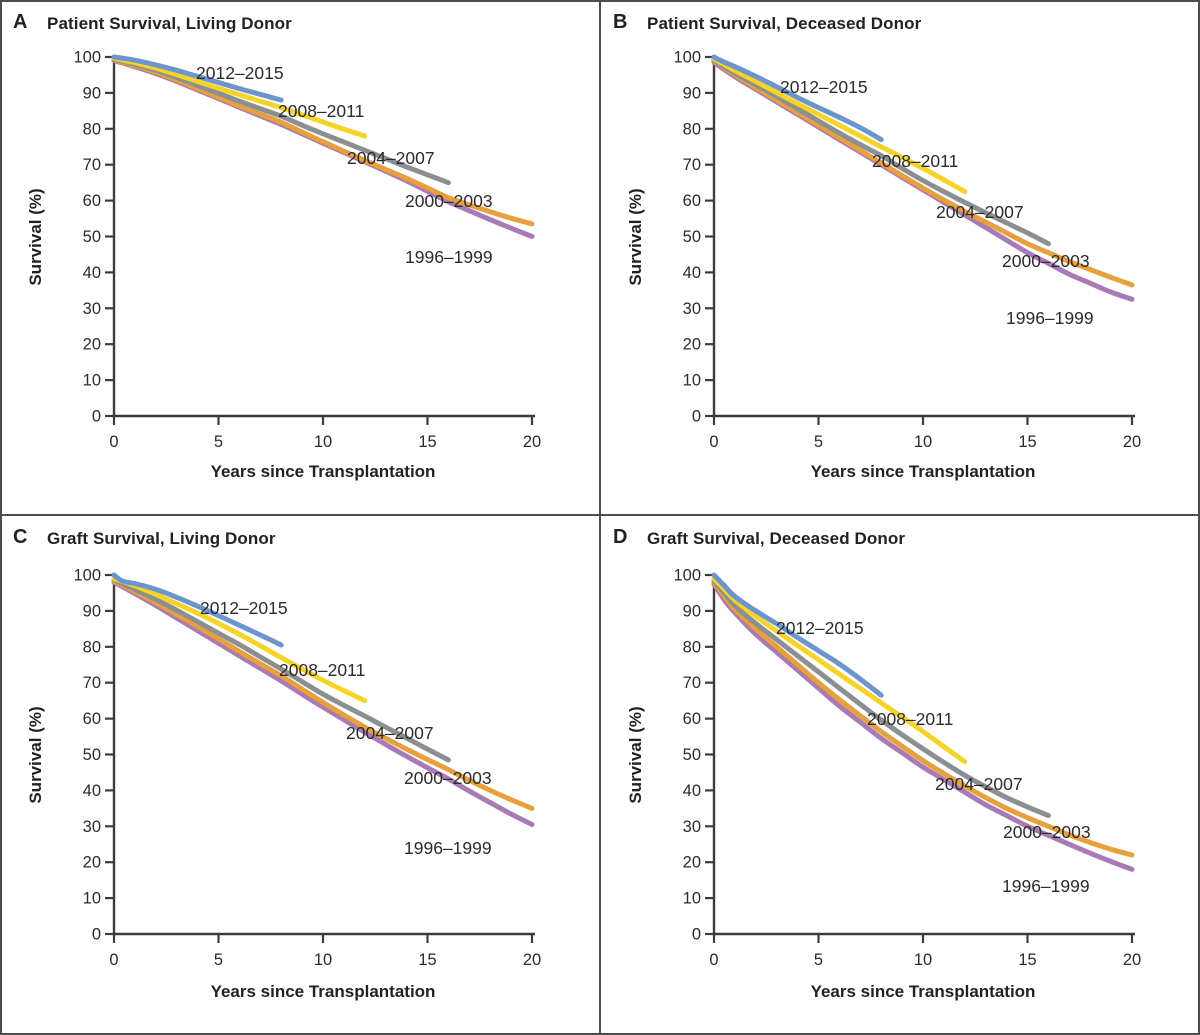  I want to click on panel-divider-vertical, so click(600, 517).